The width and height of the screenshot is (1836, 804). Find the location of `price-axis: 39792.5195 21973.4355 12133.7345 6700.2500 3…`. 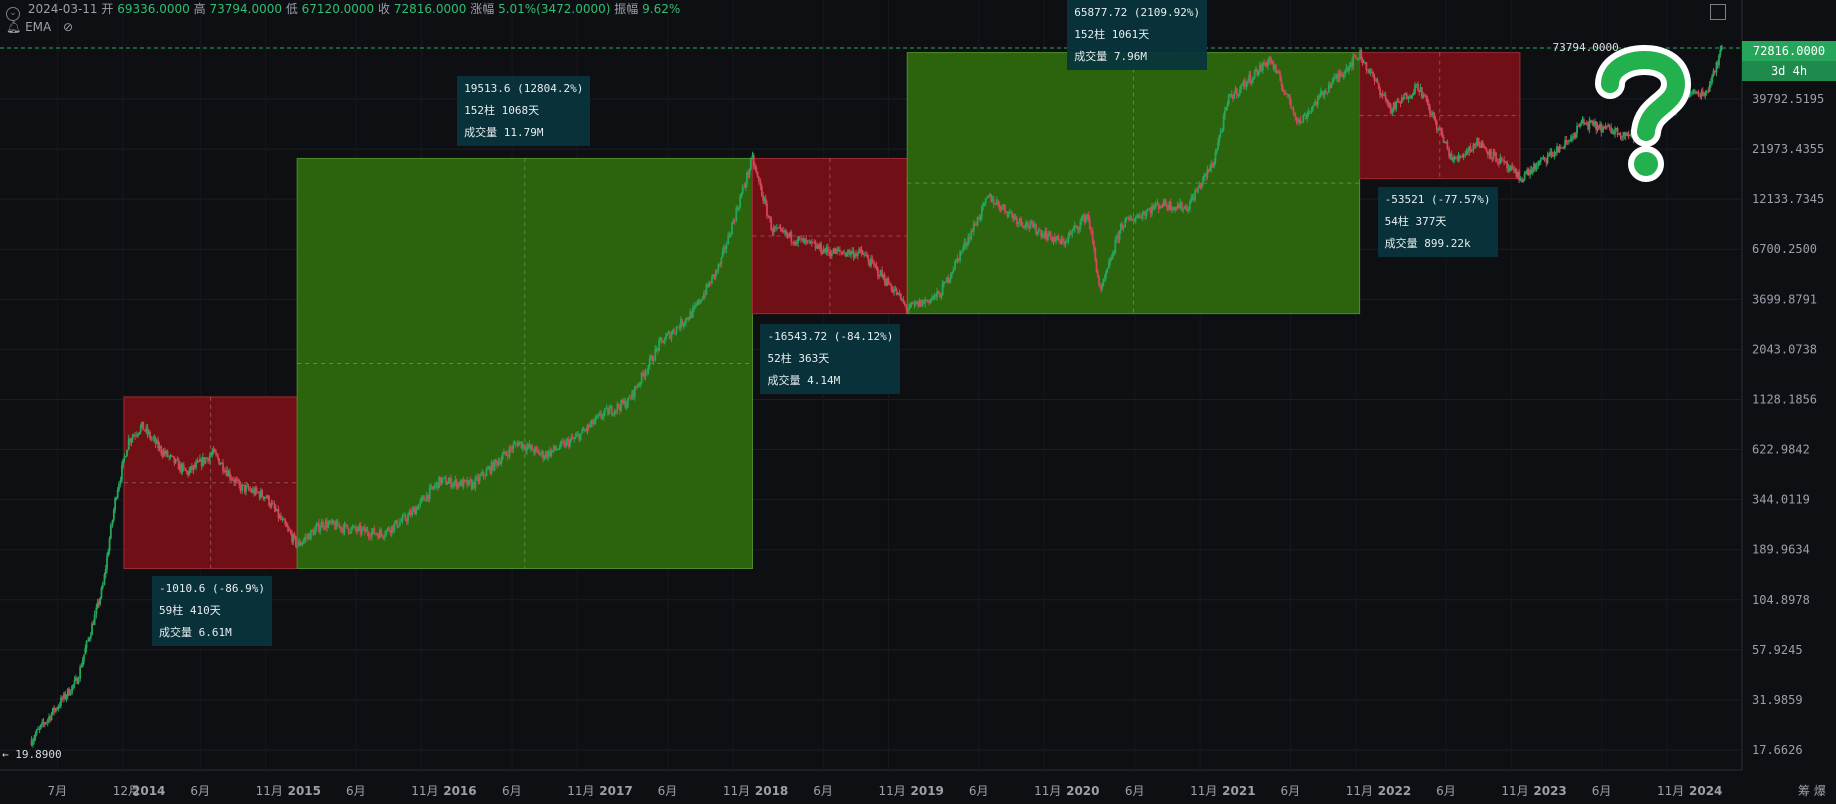

price-axis: 39792.5195 21973.4355 12133.7345 6700.2500 3… is located at coordinates (1782, 385).